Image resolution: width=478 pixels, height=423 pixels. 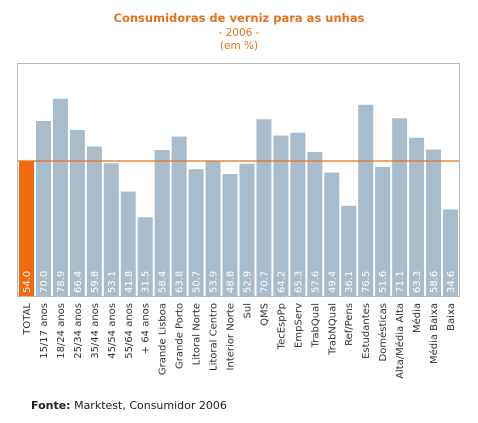 I want to click on bar-value-label: 48.8, so click(x=231, y=282).